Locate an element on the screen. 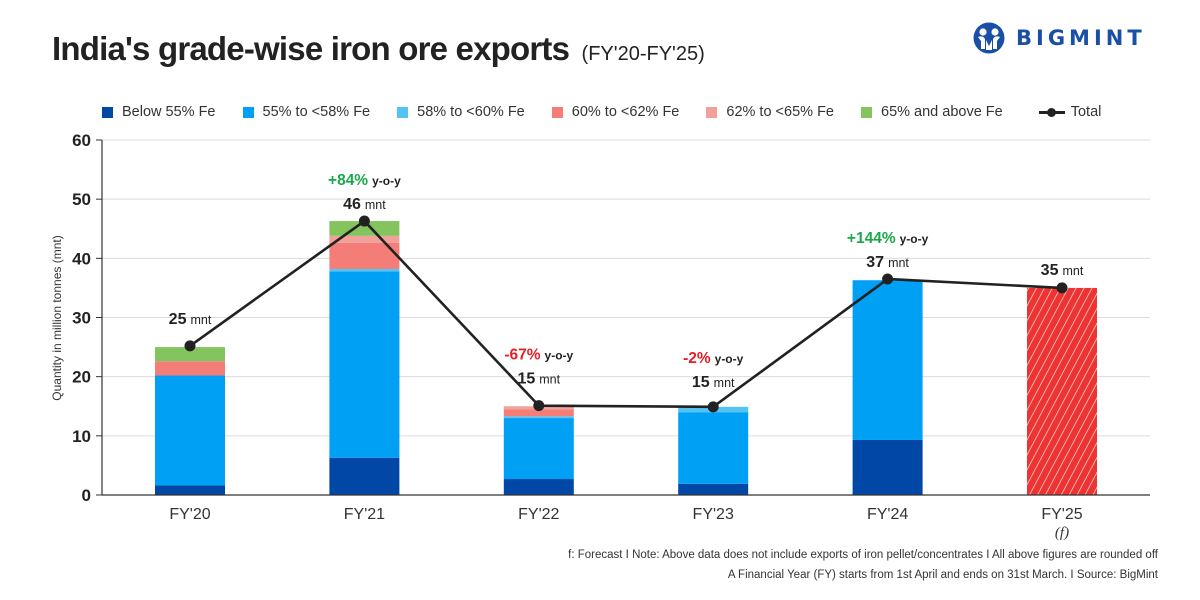 Image resolution: width=1200 pixels, height=600 pixels. logo-text: BIGMINT is located at coordinates (1081, 38).